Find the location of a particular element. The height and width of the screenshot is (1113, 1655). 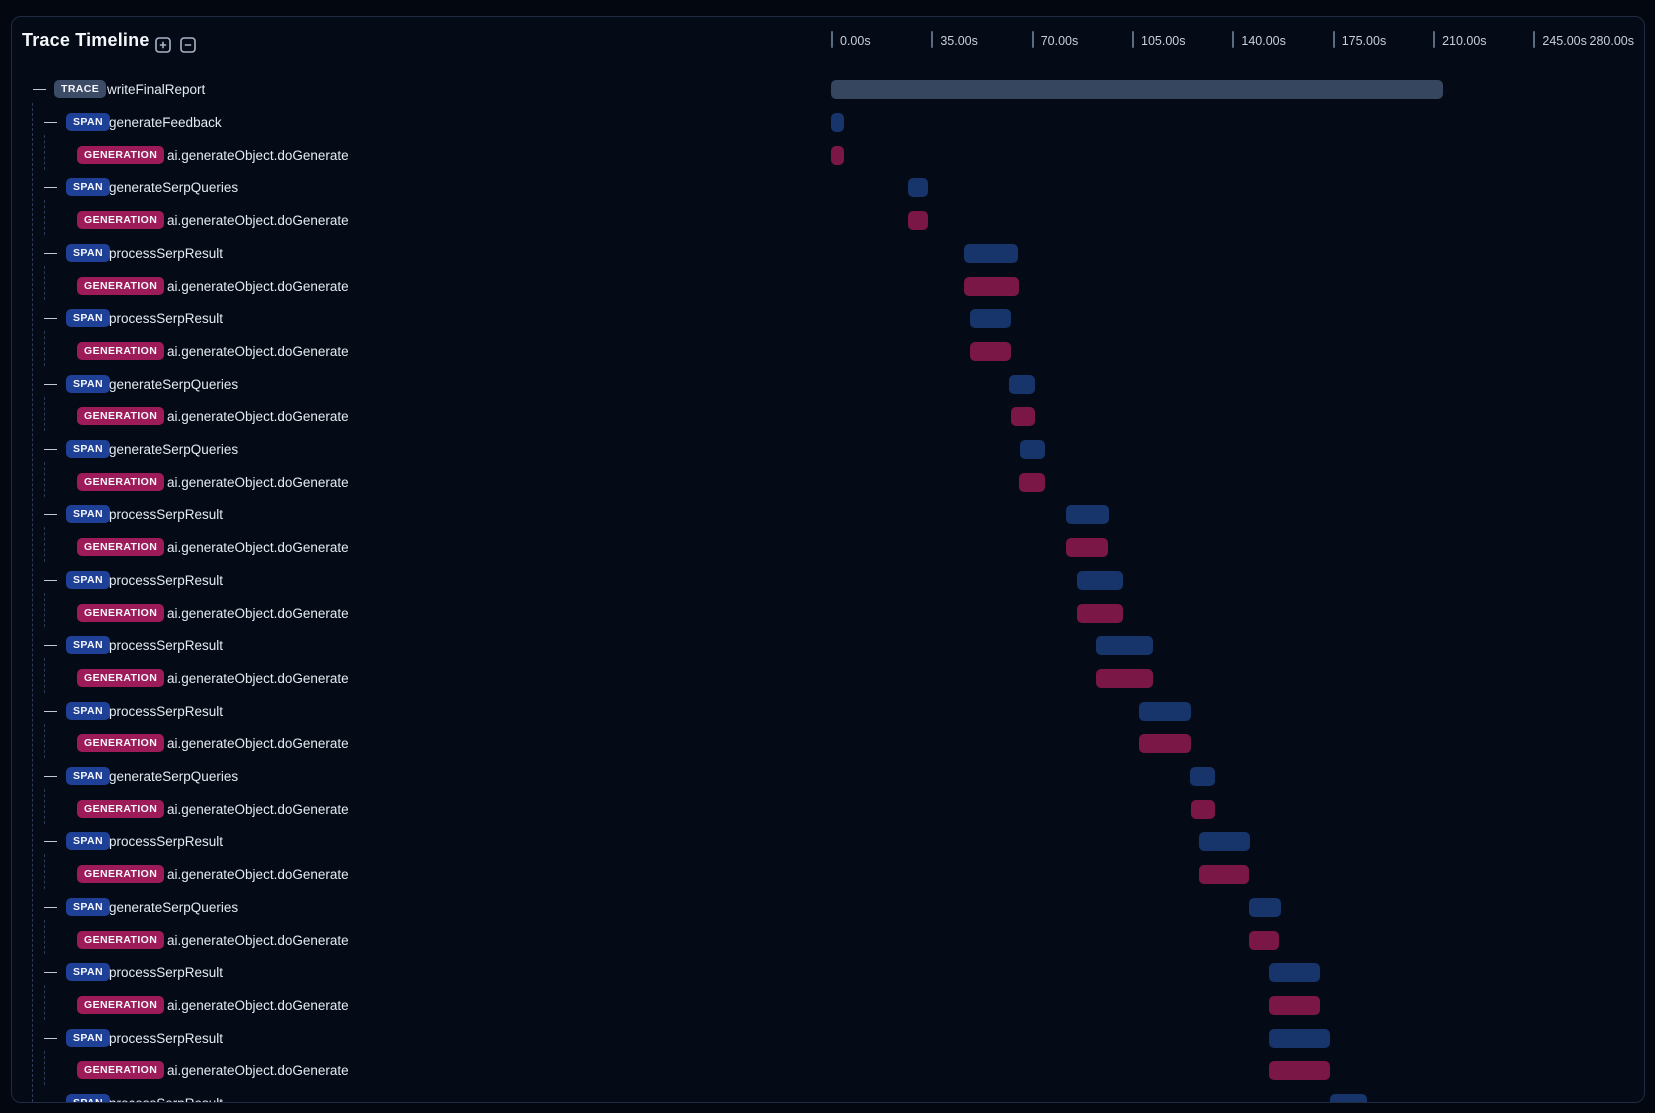

axis-tick-label: 140.00s is located at coordinates (1263, 41).